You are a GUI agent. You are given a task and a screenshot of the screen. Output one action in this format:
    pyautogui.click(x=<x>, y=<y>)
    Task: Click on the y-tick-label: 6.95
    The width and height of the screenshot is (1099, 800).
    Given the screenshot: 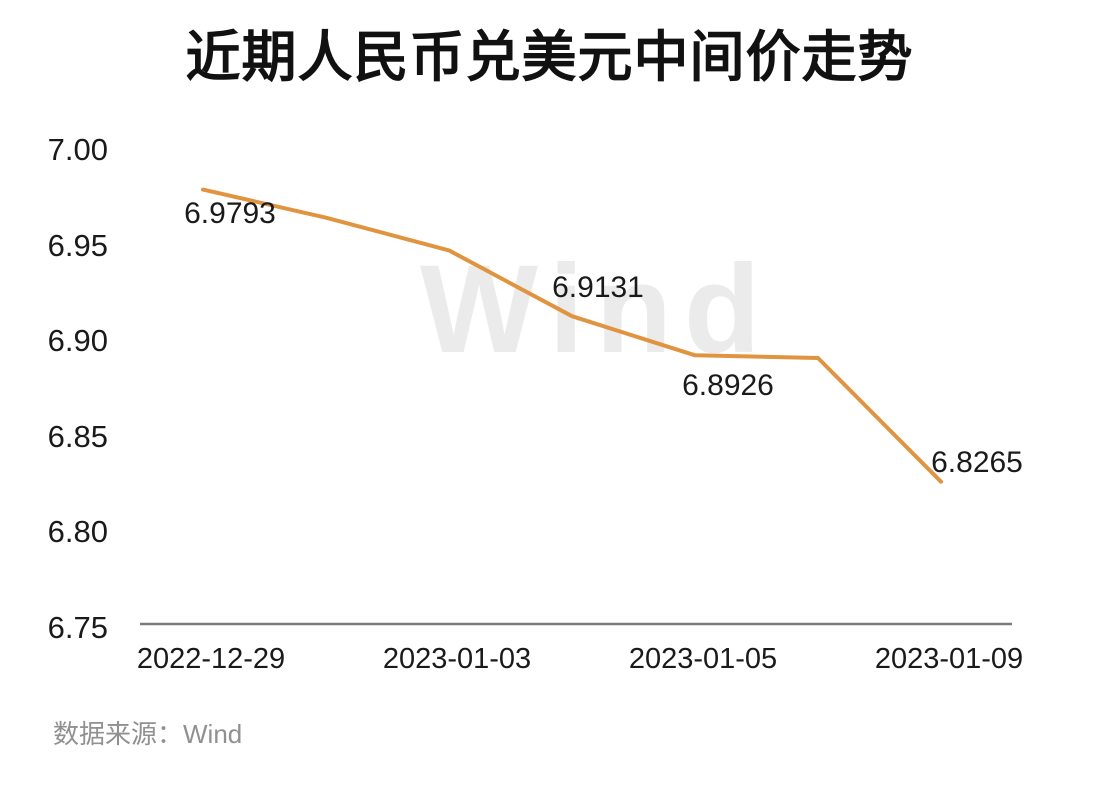 What is the action you would take?
    pyautogui.click(x=77, y=245)
    